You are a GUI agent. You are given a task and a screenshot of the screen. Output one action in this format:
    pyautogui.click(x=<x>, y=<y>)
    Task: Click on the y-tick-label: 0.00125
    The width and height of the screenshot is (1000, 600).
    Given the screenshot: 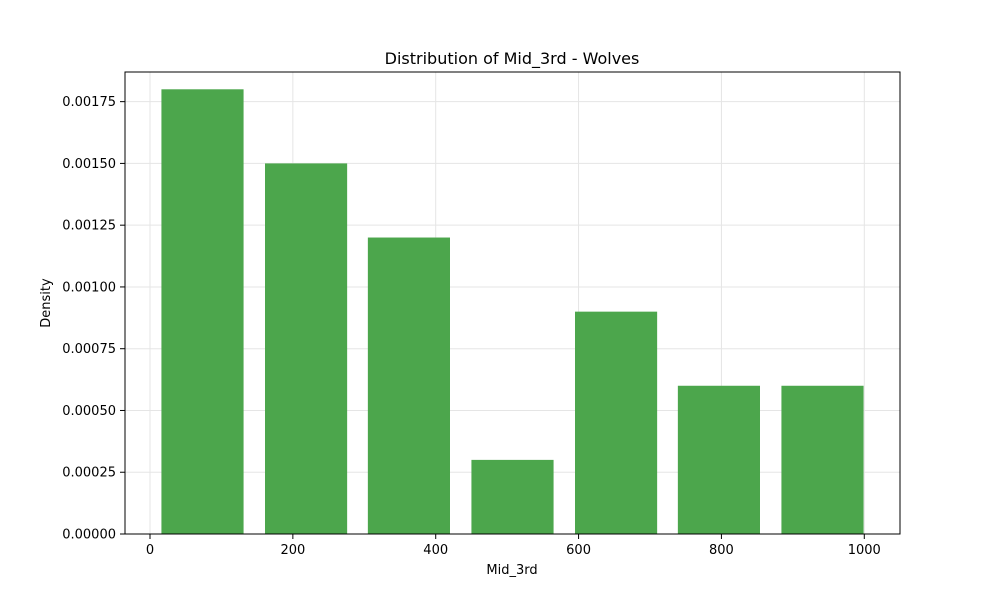 What is the action you would take?
    pyautogui.click(x=89, y=226)
    